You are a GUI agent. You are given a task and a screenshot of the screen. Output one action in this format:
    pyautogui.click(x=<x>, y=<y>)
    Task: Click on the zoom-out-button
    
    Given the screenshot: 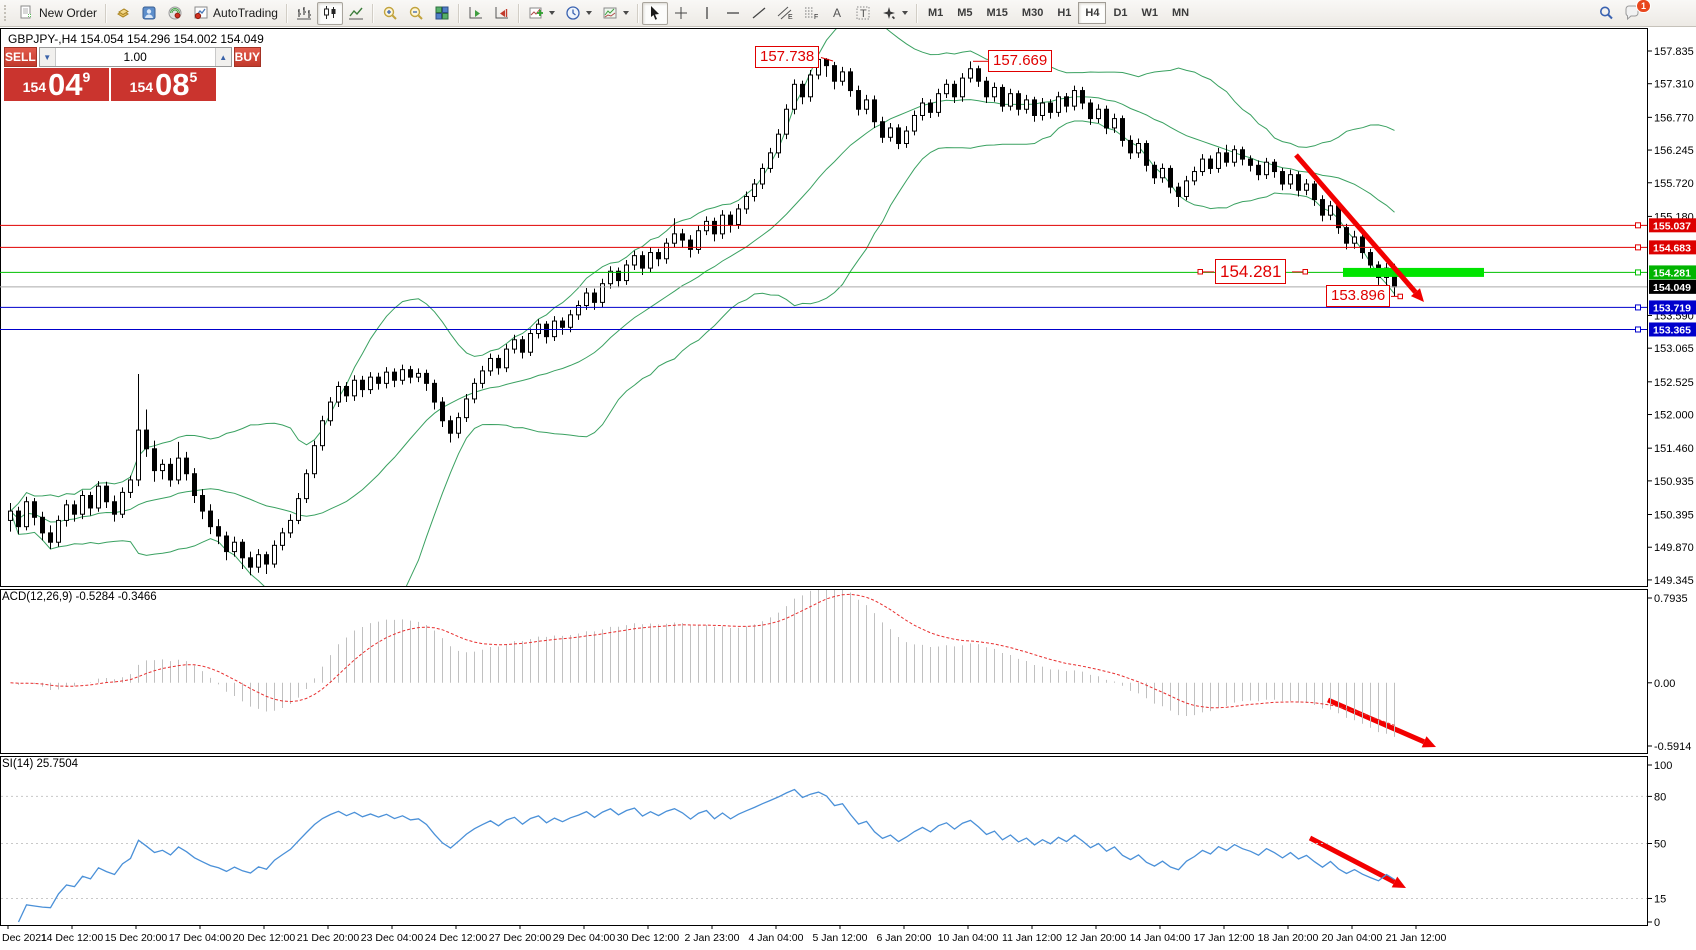 What is the action you would take?
    pyautogui.click(x=416, y=13)
    